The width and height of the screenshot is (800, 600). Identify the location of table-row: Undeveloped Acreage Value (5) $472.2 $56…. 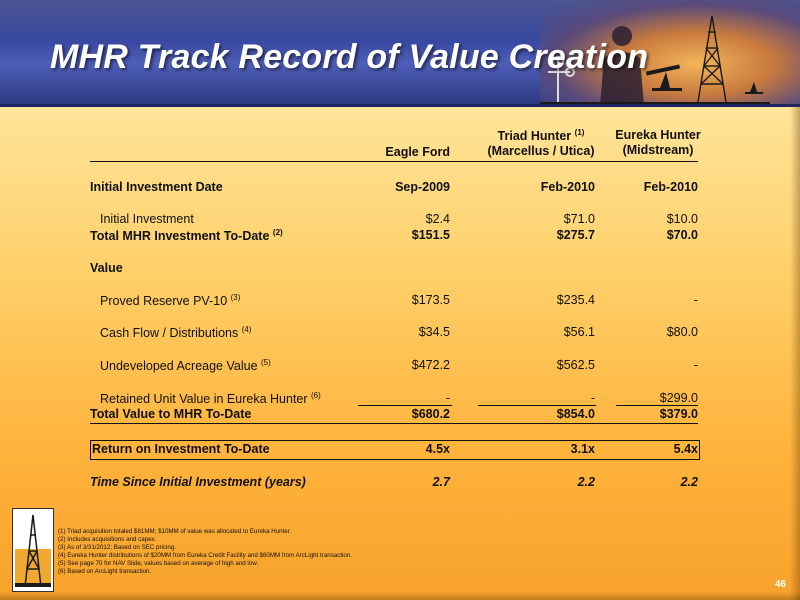
(399, 365).